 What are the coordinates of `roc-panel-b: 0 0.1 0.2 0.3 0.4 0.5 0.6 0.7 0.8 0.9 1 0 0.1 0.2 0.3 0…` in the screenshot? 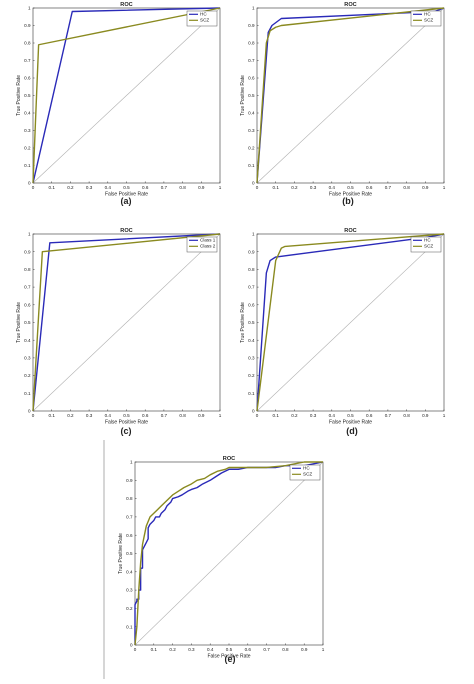 It's located at (343, 104).